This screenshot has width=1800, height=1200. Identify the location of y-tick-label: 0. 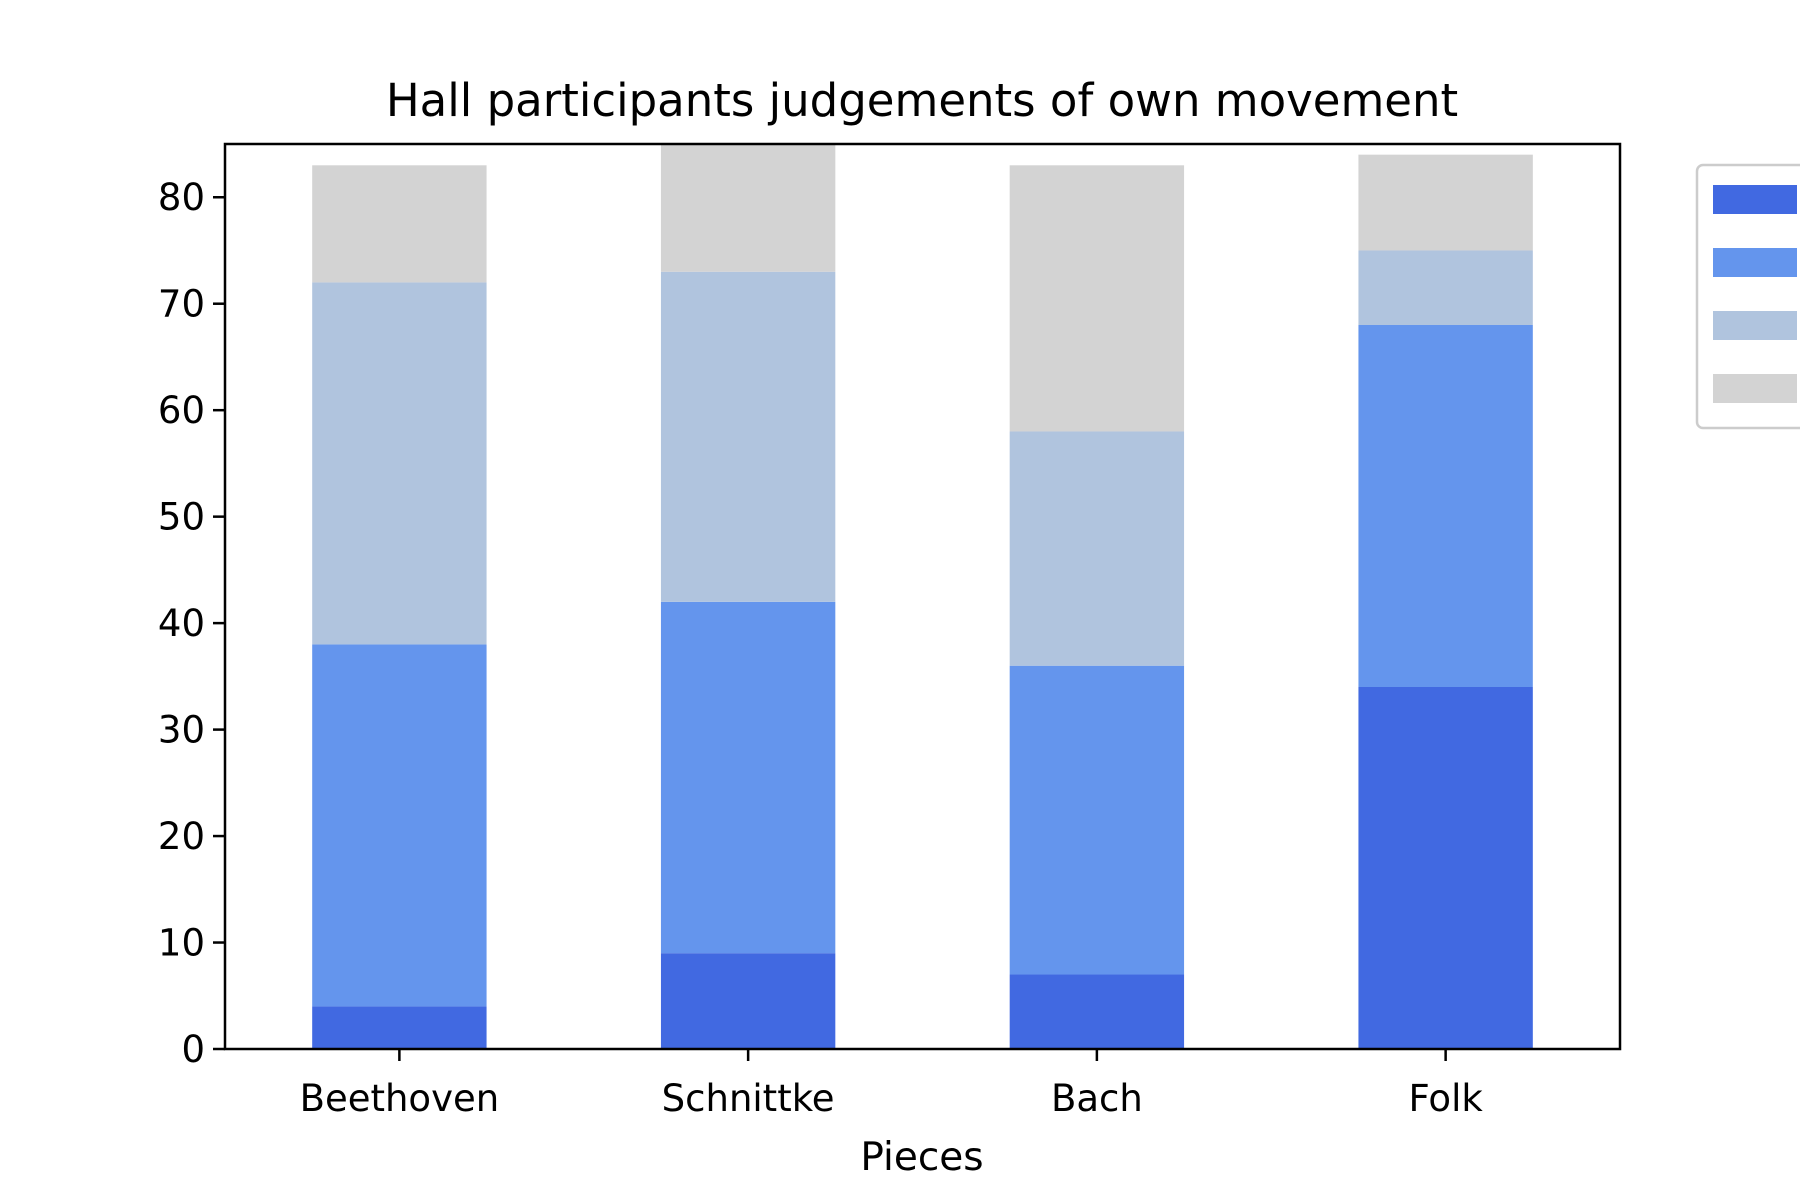
(193, 1049).